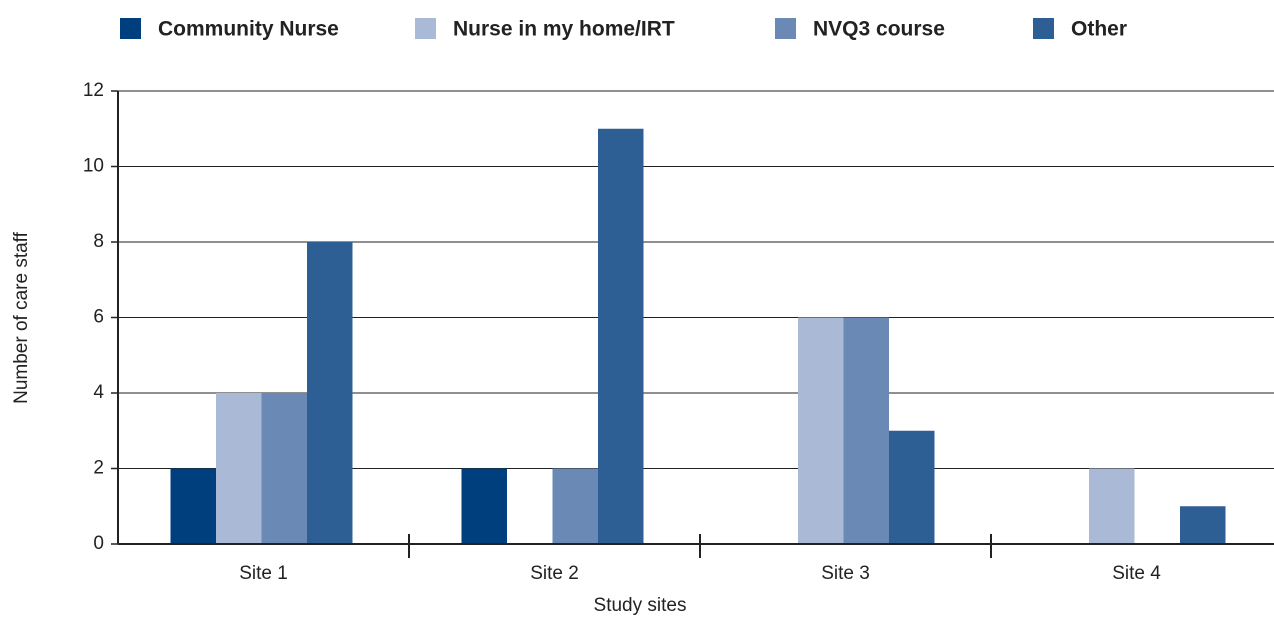 The width and height of the screenshot is (1274, 628). Describe the element at coordinates (21, 317) in the screenshot. I see `y-axis-label: Number of care staff` at that location.